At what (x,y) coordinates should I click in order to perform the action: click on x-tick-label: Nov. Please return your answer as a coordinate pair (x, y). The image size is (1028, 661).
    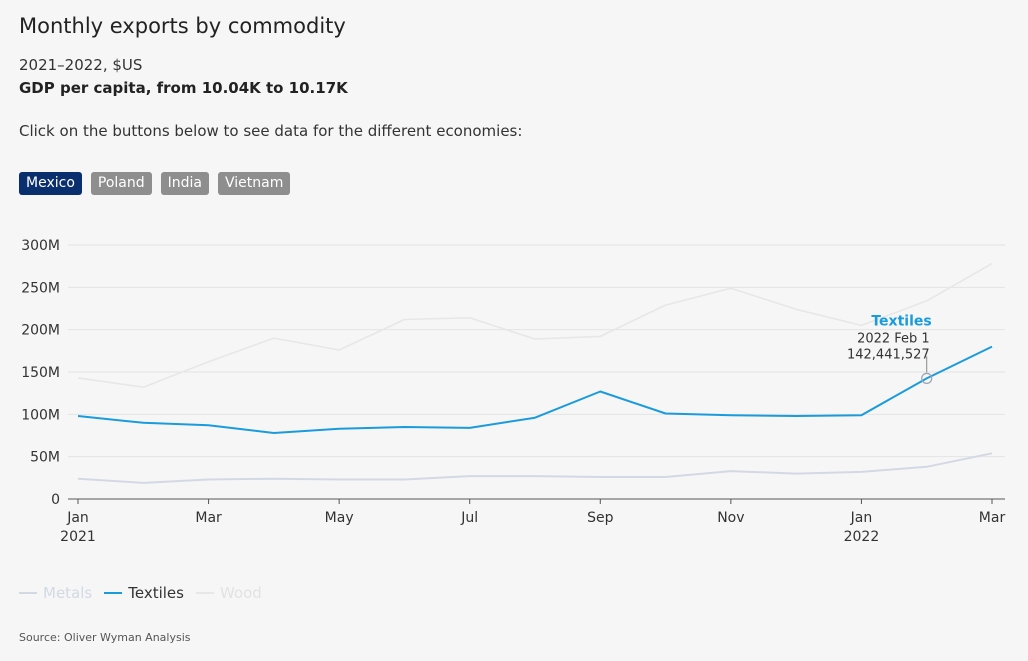
    Looking at the image, I should click on (730, 518).